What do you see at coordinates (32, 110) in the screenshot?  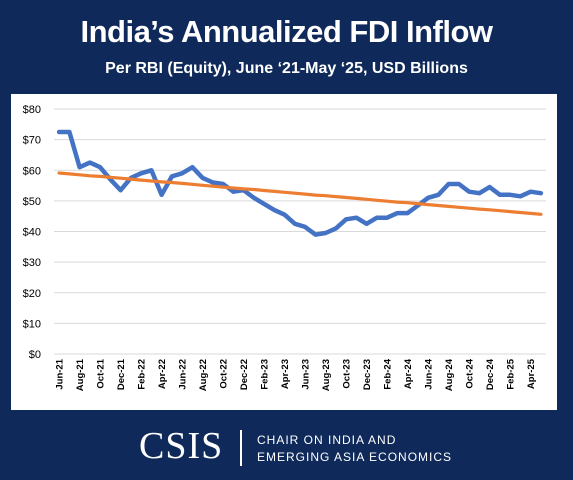 I see `y-tick-label: $80` at bounding box center [32, 110].